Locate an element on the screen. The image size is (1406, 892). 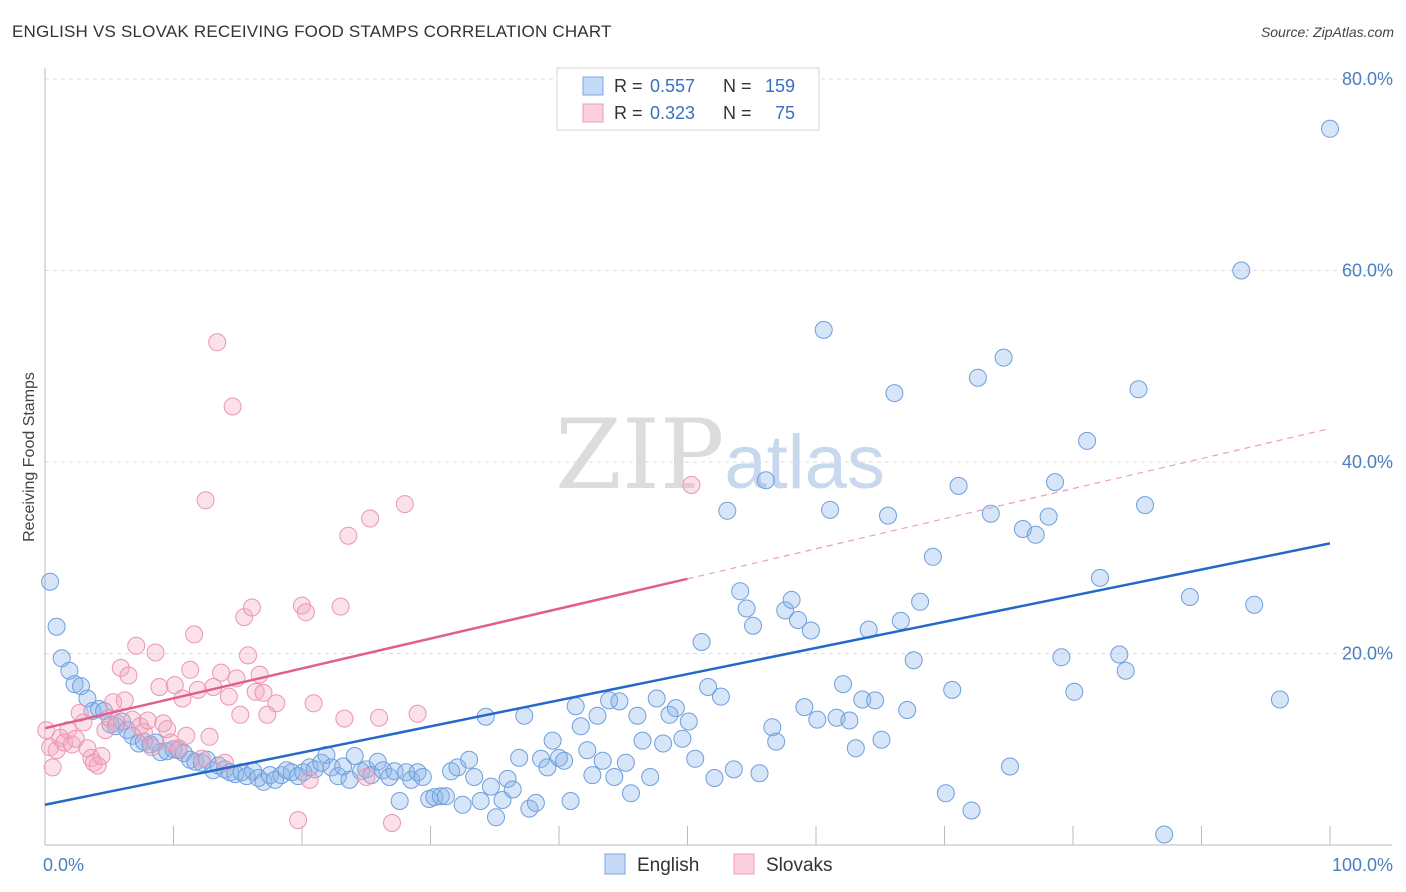
y-tick-label-0: 20.0% is located at coordinates (1367, 654).